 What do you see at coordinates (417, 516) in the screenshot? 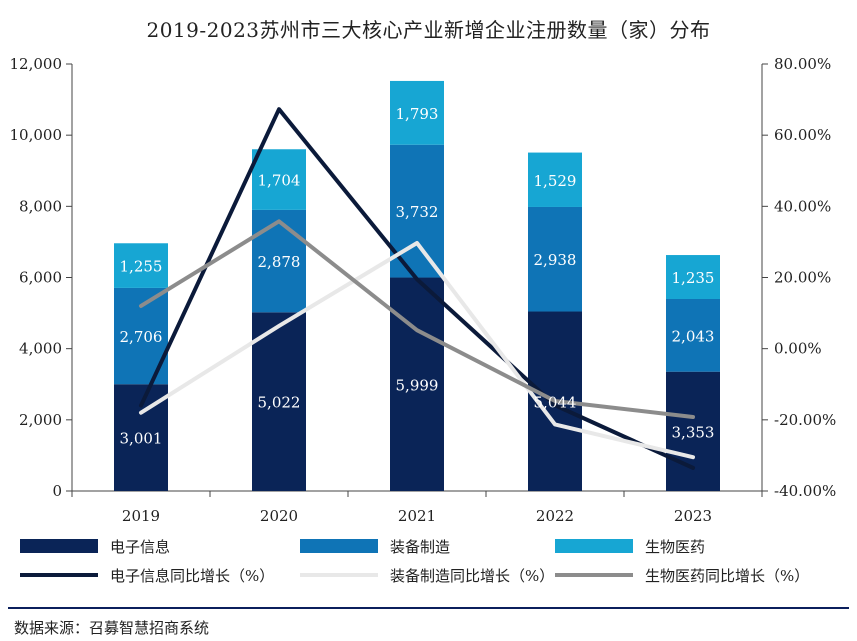
I see `x-tick-label: 2021` at bounding box center [417, 516].